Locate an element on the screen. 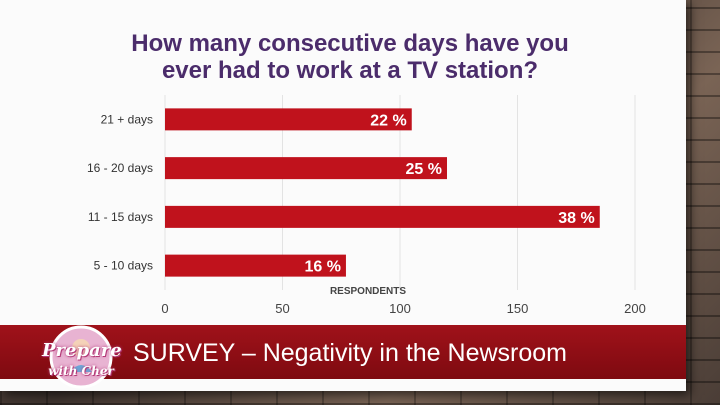 This screenshot has width=720, height=405. title-line-1: How many consecutive days have you is located at coordinates (350, 43).